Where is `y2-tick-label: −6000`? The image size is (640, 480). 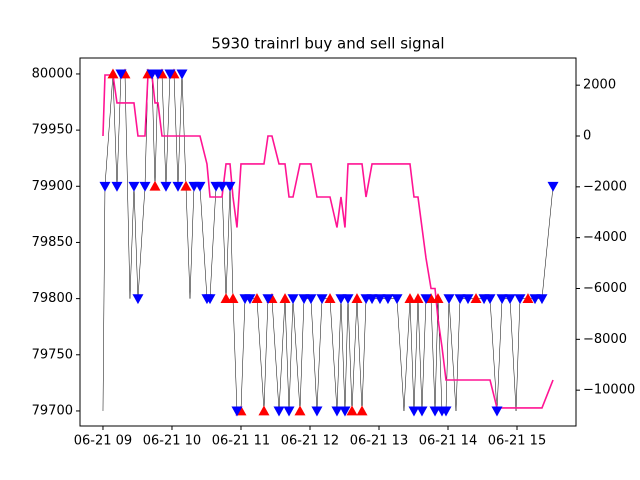 y2-tick-label: −6000 is located at coordinates (605, 288).